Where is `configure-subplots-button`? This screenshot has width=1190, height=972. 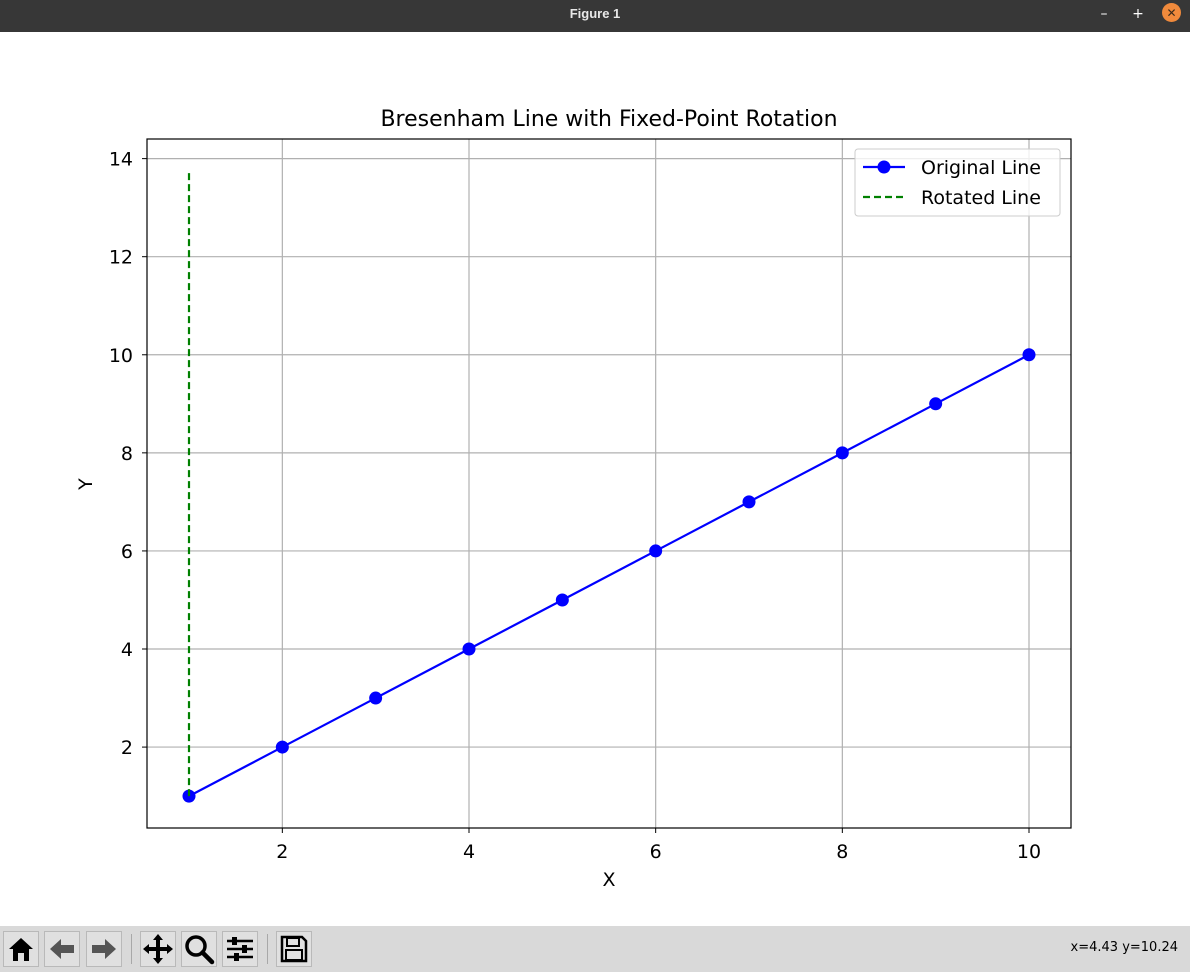 configure-subplots-button is located at coordinates (240, 949).